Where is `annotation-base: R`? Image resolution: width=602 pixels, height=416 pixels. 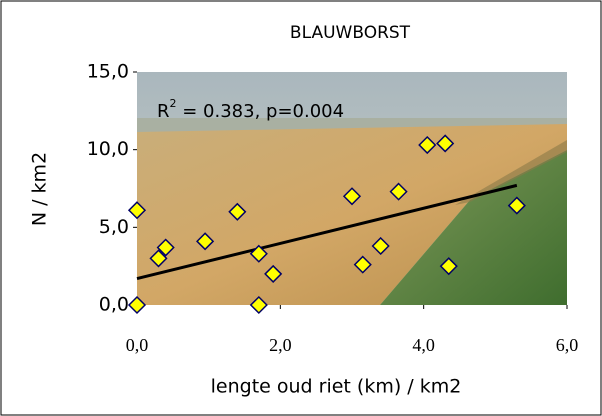 annotation-base: R is located at coordinates (163, 111).